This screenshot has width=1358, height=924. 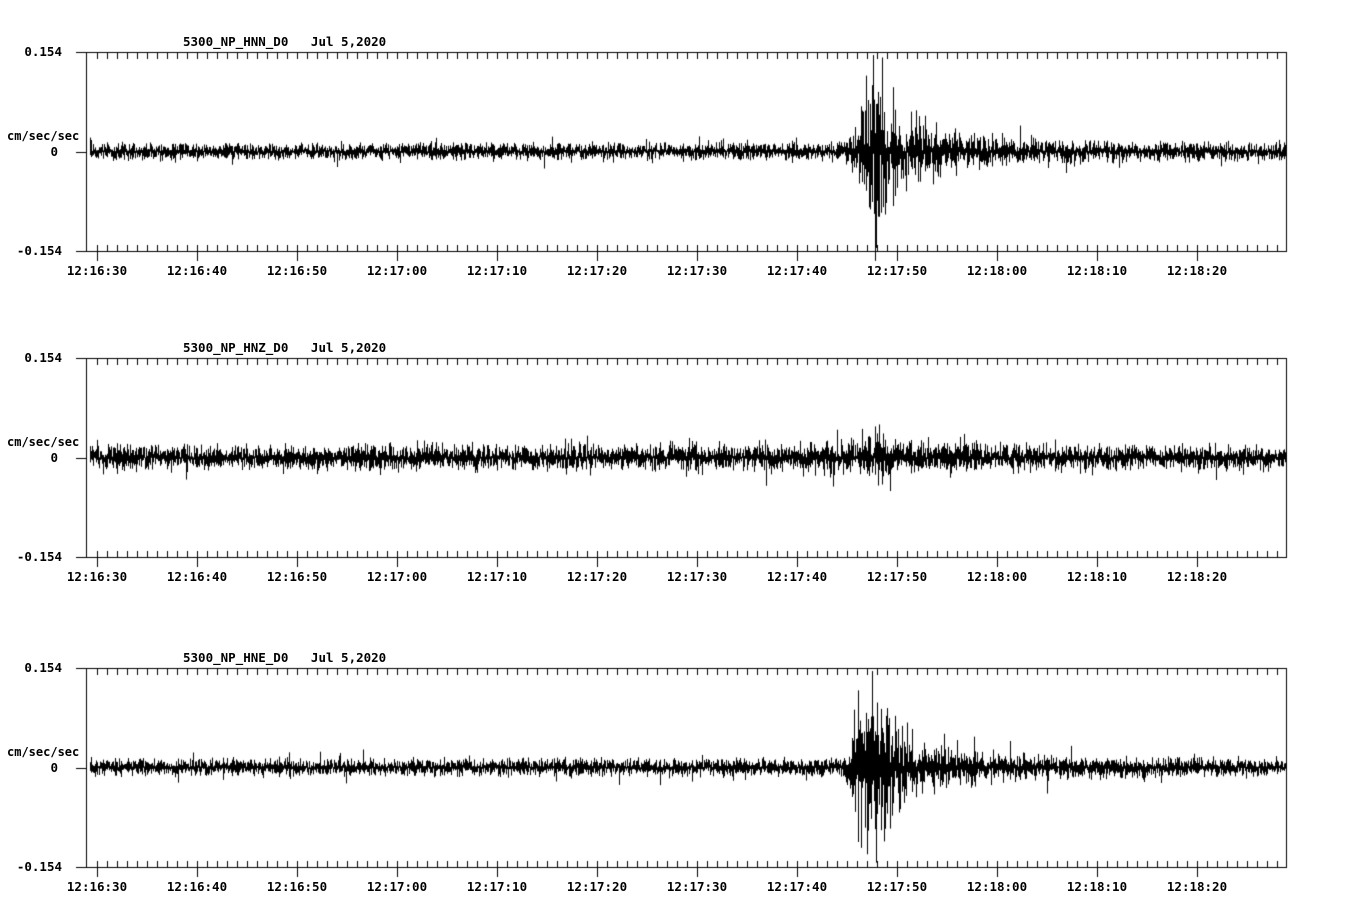 I want to click on panel-title: 5300_NP_HNE_D0 Jul 5,2020, so click(x=285, y=657).